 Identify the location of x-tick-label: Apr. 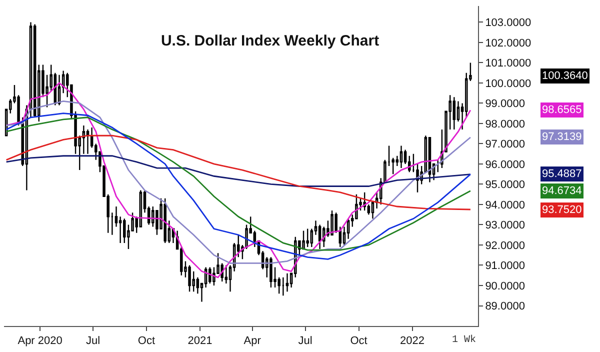
(253, 341).